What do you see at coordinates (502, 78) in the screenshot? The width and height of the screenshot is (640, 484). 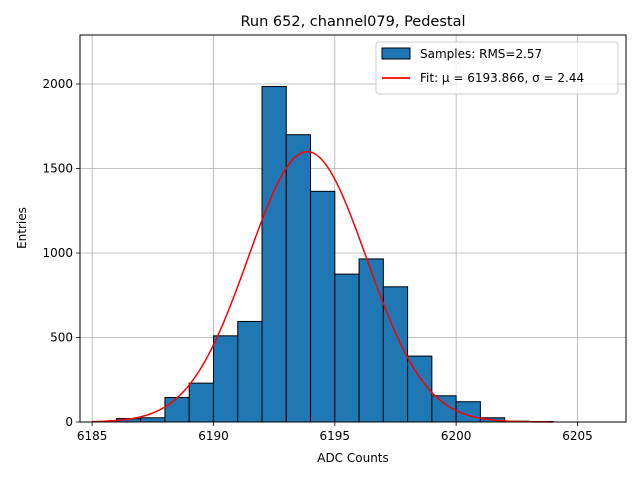 I see `legend-label-fit: Fit: μ = 6193.866, σ = 2.44` at bounding box center [502, 78].